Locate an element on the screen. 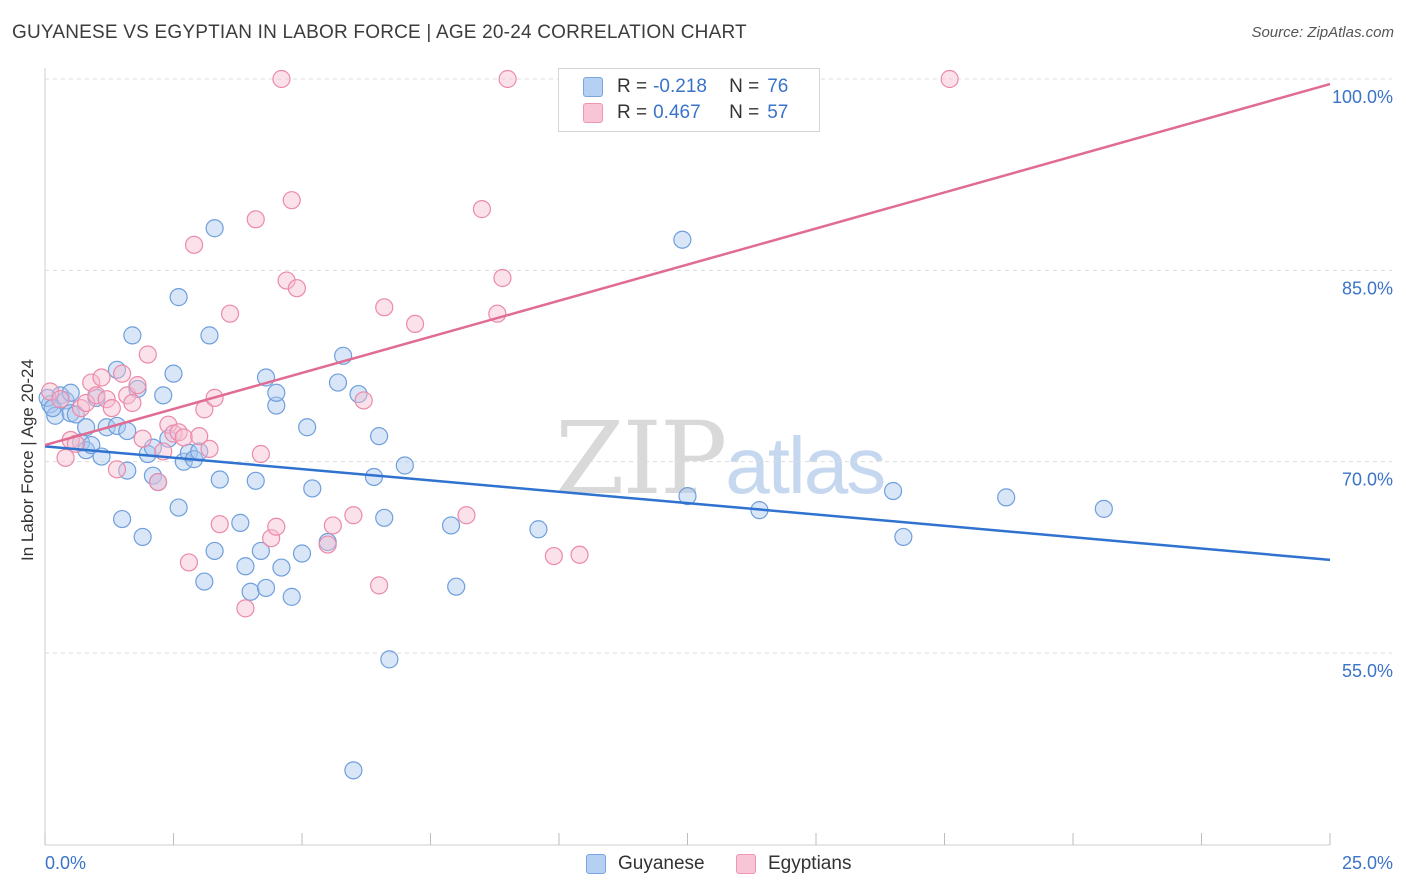 The height and width of the screenshot is (892, 1406). guyanese-n-value: 76 is located at coordinates (778, 86).